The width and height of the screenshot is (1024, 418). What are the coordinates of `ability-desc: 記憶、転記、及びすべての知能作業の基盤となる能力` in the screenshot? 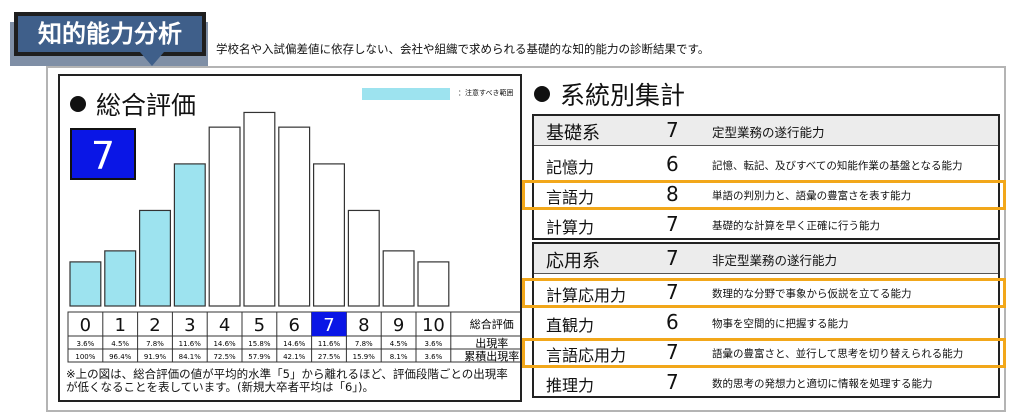 It's located at (837, 166).